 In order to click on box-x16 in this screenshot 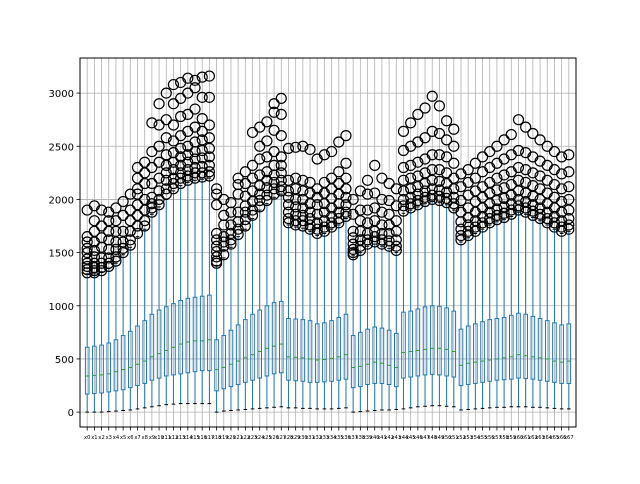, I will do `click(202, 238)`.